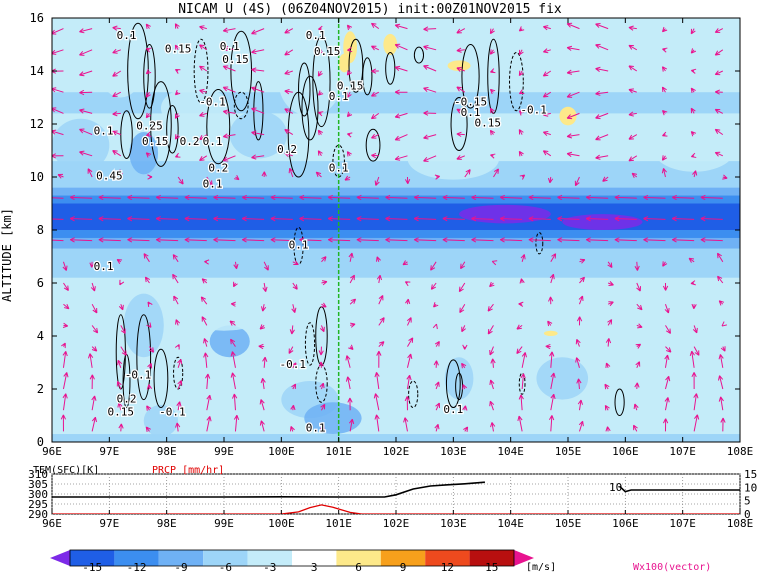 Image resolution: width=767 pixels, height=575 pixels. Describe the element at coordinates (750, 474) in the screenshot. I see `right-tick-label: 15` at that location.